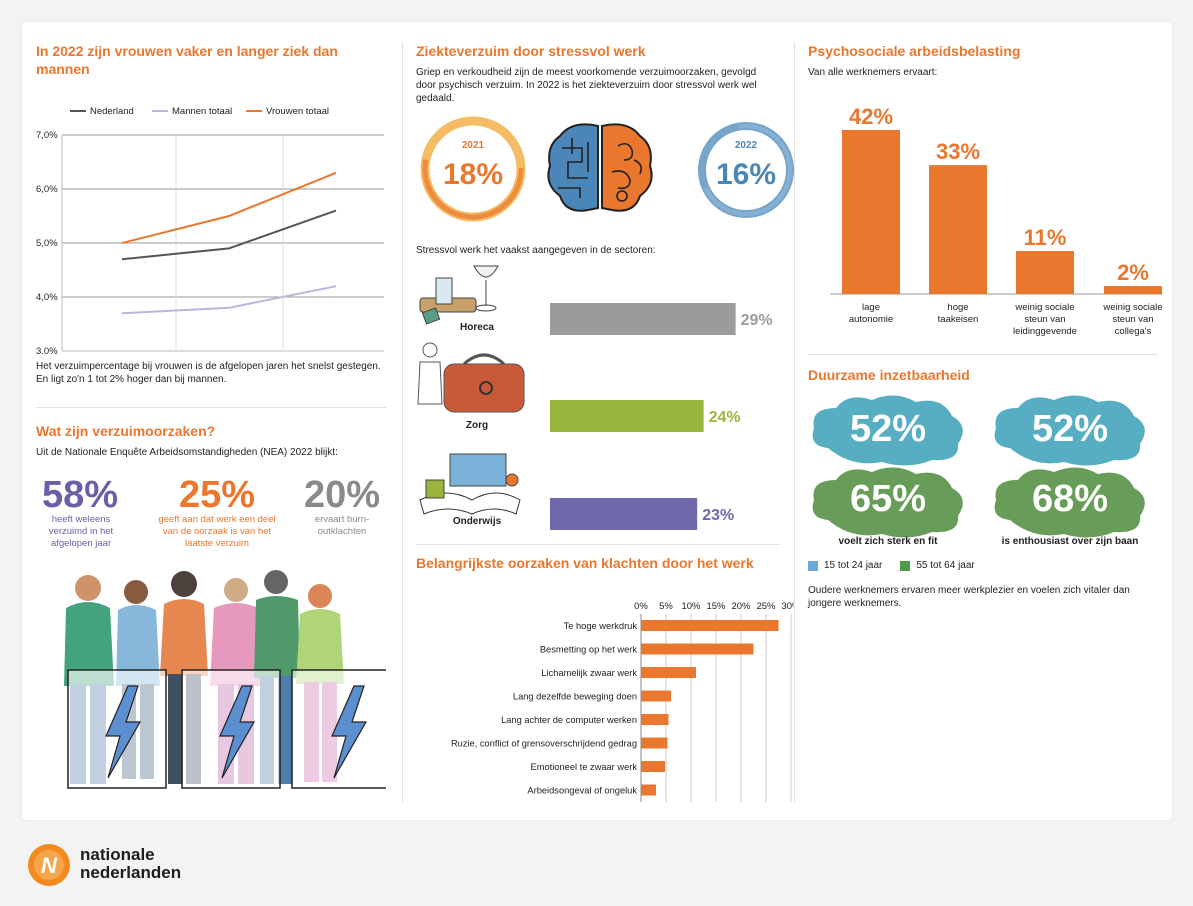 This screenshot has height=906, width=1193. What do you see at coordinates (600, 167) in the screenshot?
I see `brain-icon` at bounding box center [600, 167].